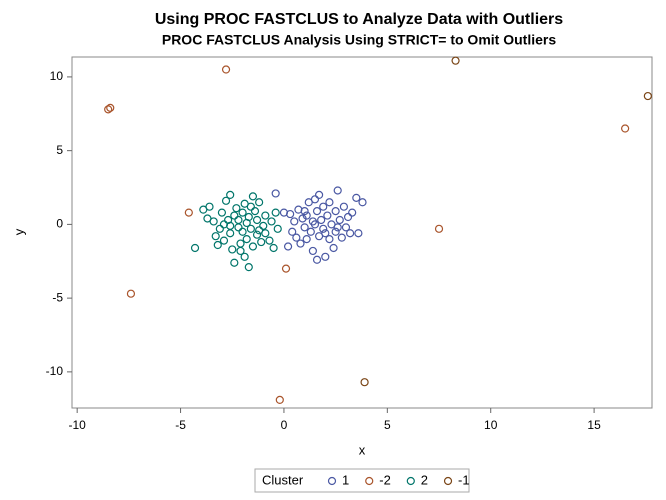  What do you see at coordinates (385, 479) in the screenshot?
I see `legend-label: -2` at bounding box center [385, 479].